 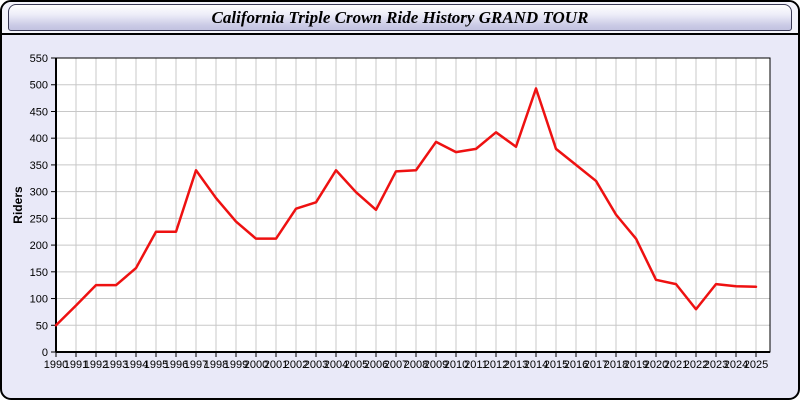 I want to click on y-tick-label: 250, so click(x=39, y=219).